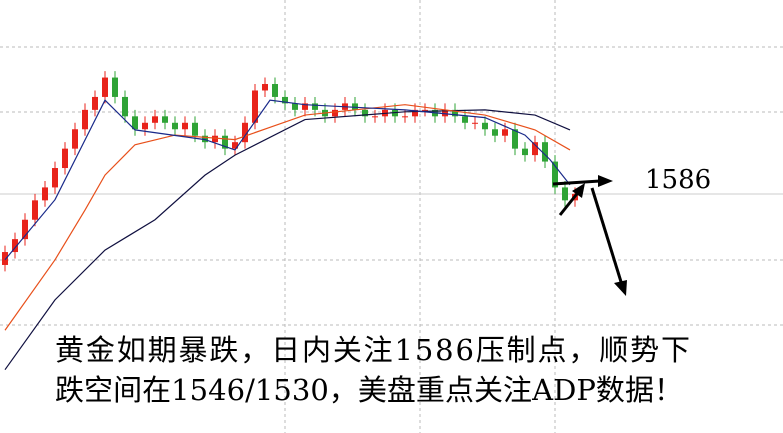 The height and width of the screenshot is (433, 783). I want to click on level-arrowhead, so click(605, 180).